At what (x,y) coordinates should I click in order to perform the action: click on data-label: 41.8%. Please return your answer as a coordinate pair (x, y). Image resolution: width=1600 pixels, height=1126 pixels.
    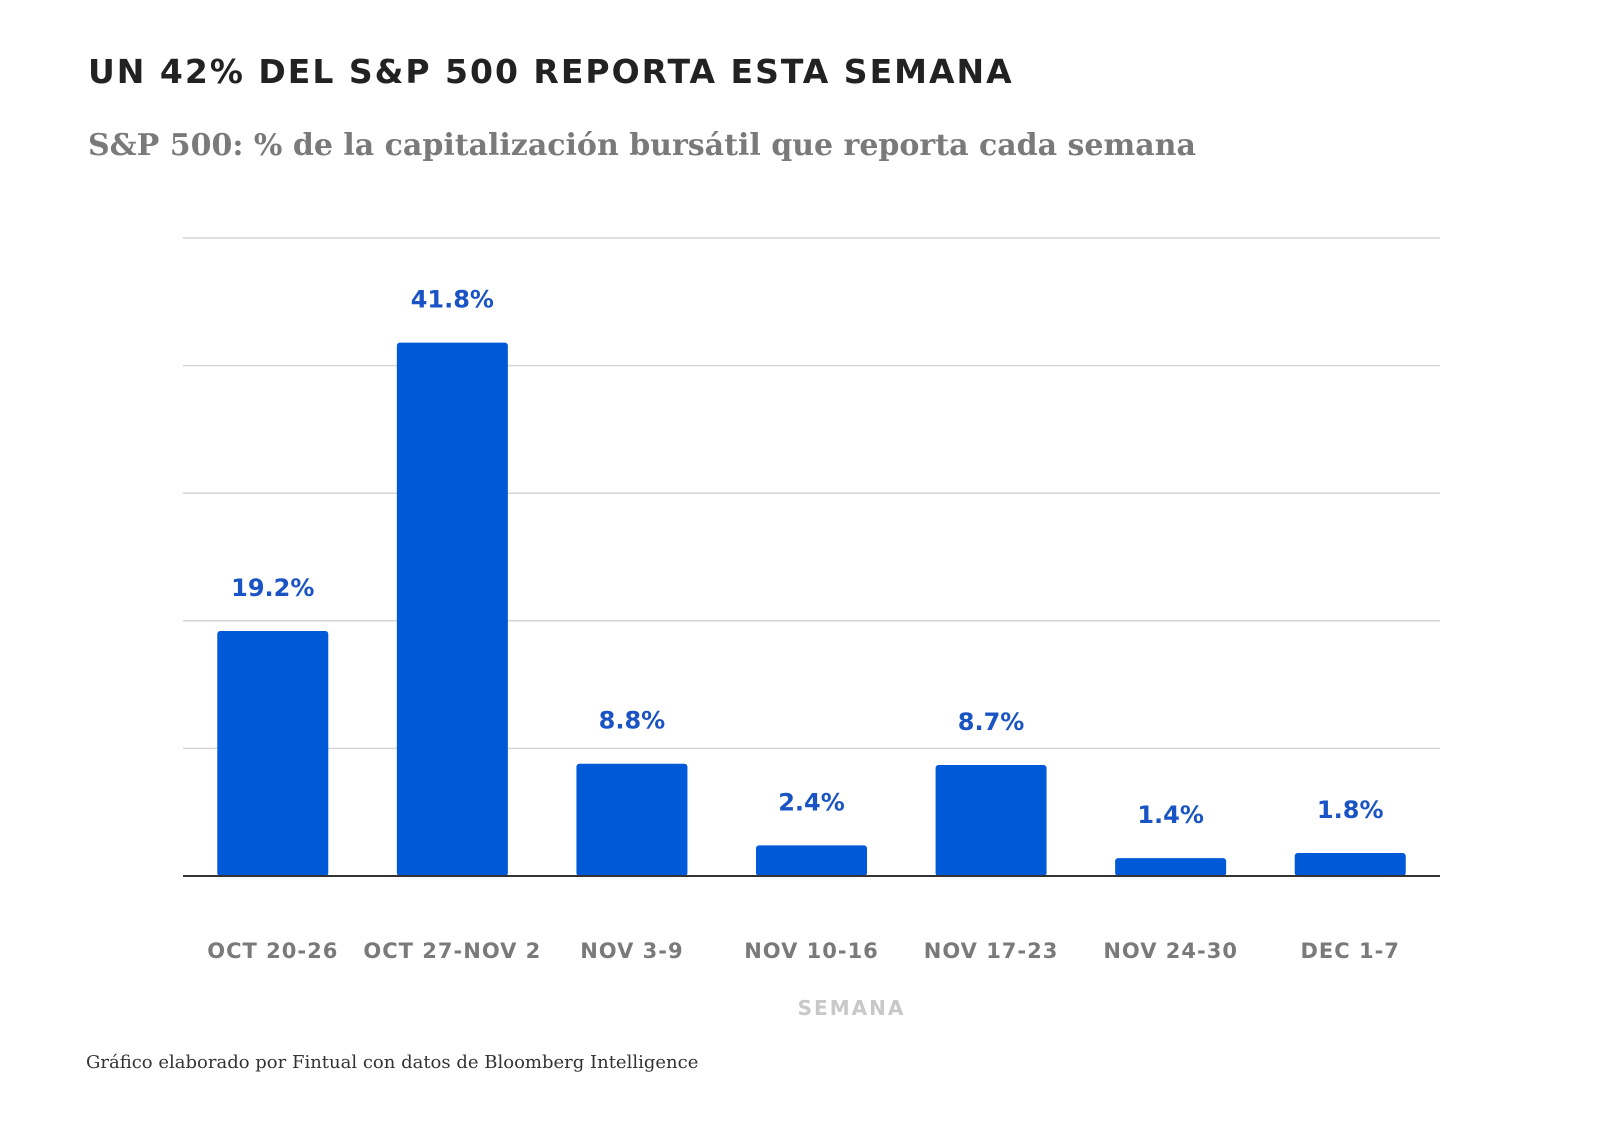
    Looking at the image, I should click on (452, 300).